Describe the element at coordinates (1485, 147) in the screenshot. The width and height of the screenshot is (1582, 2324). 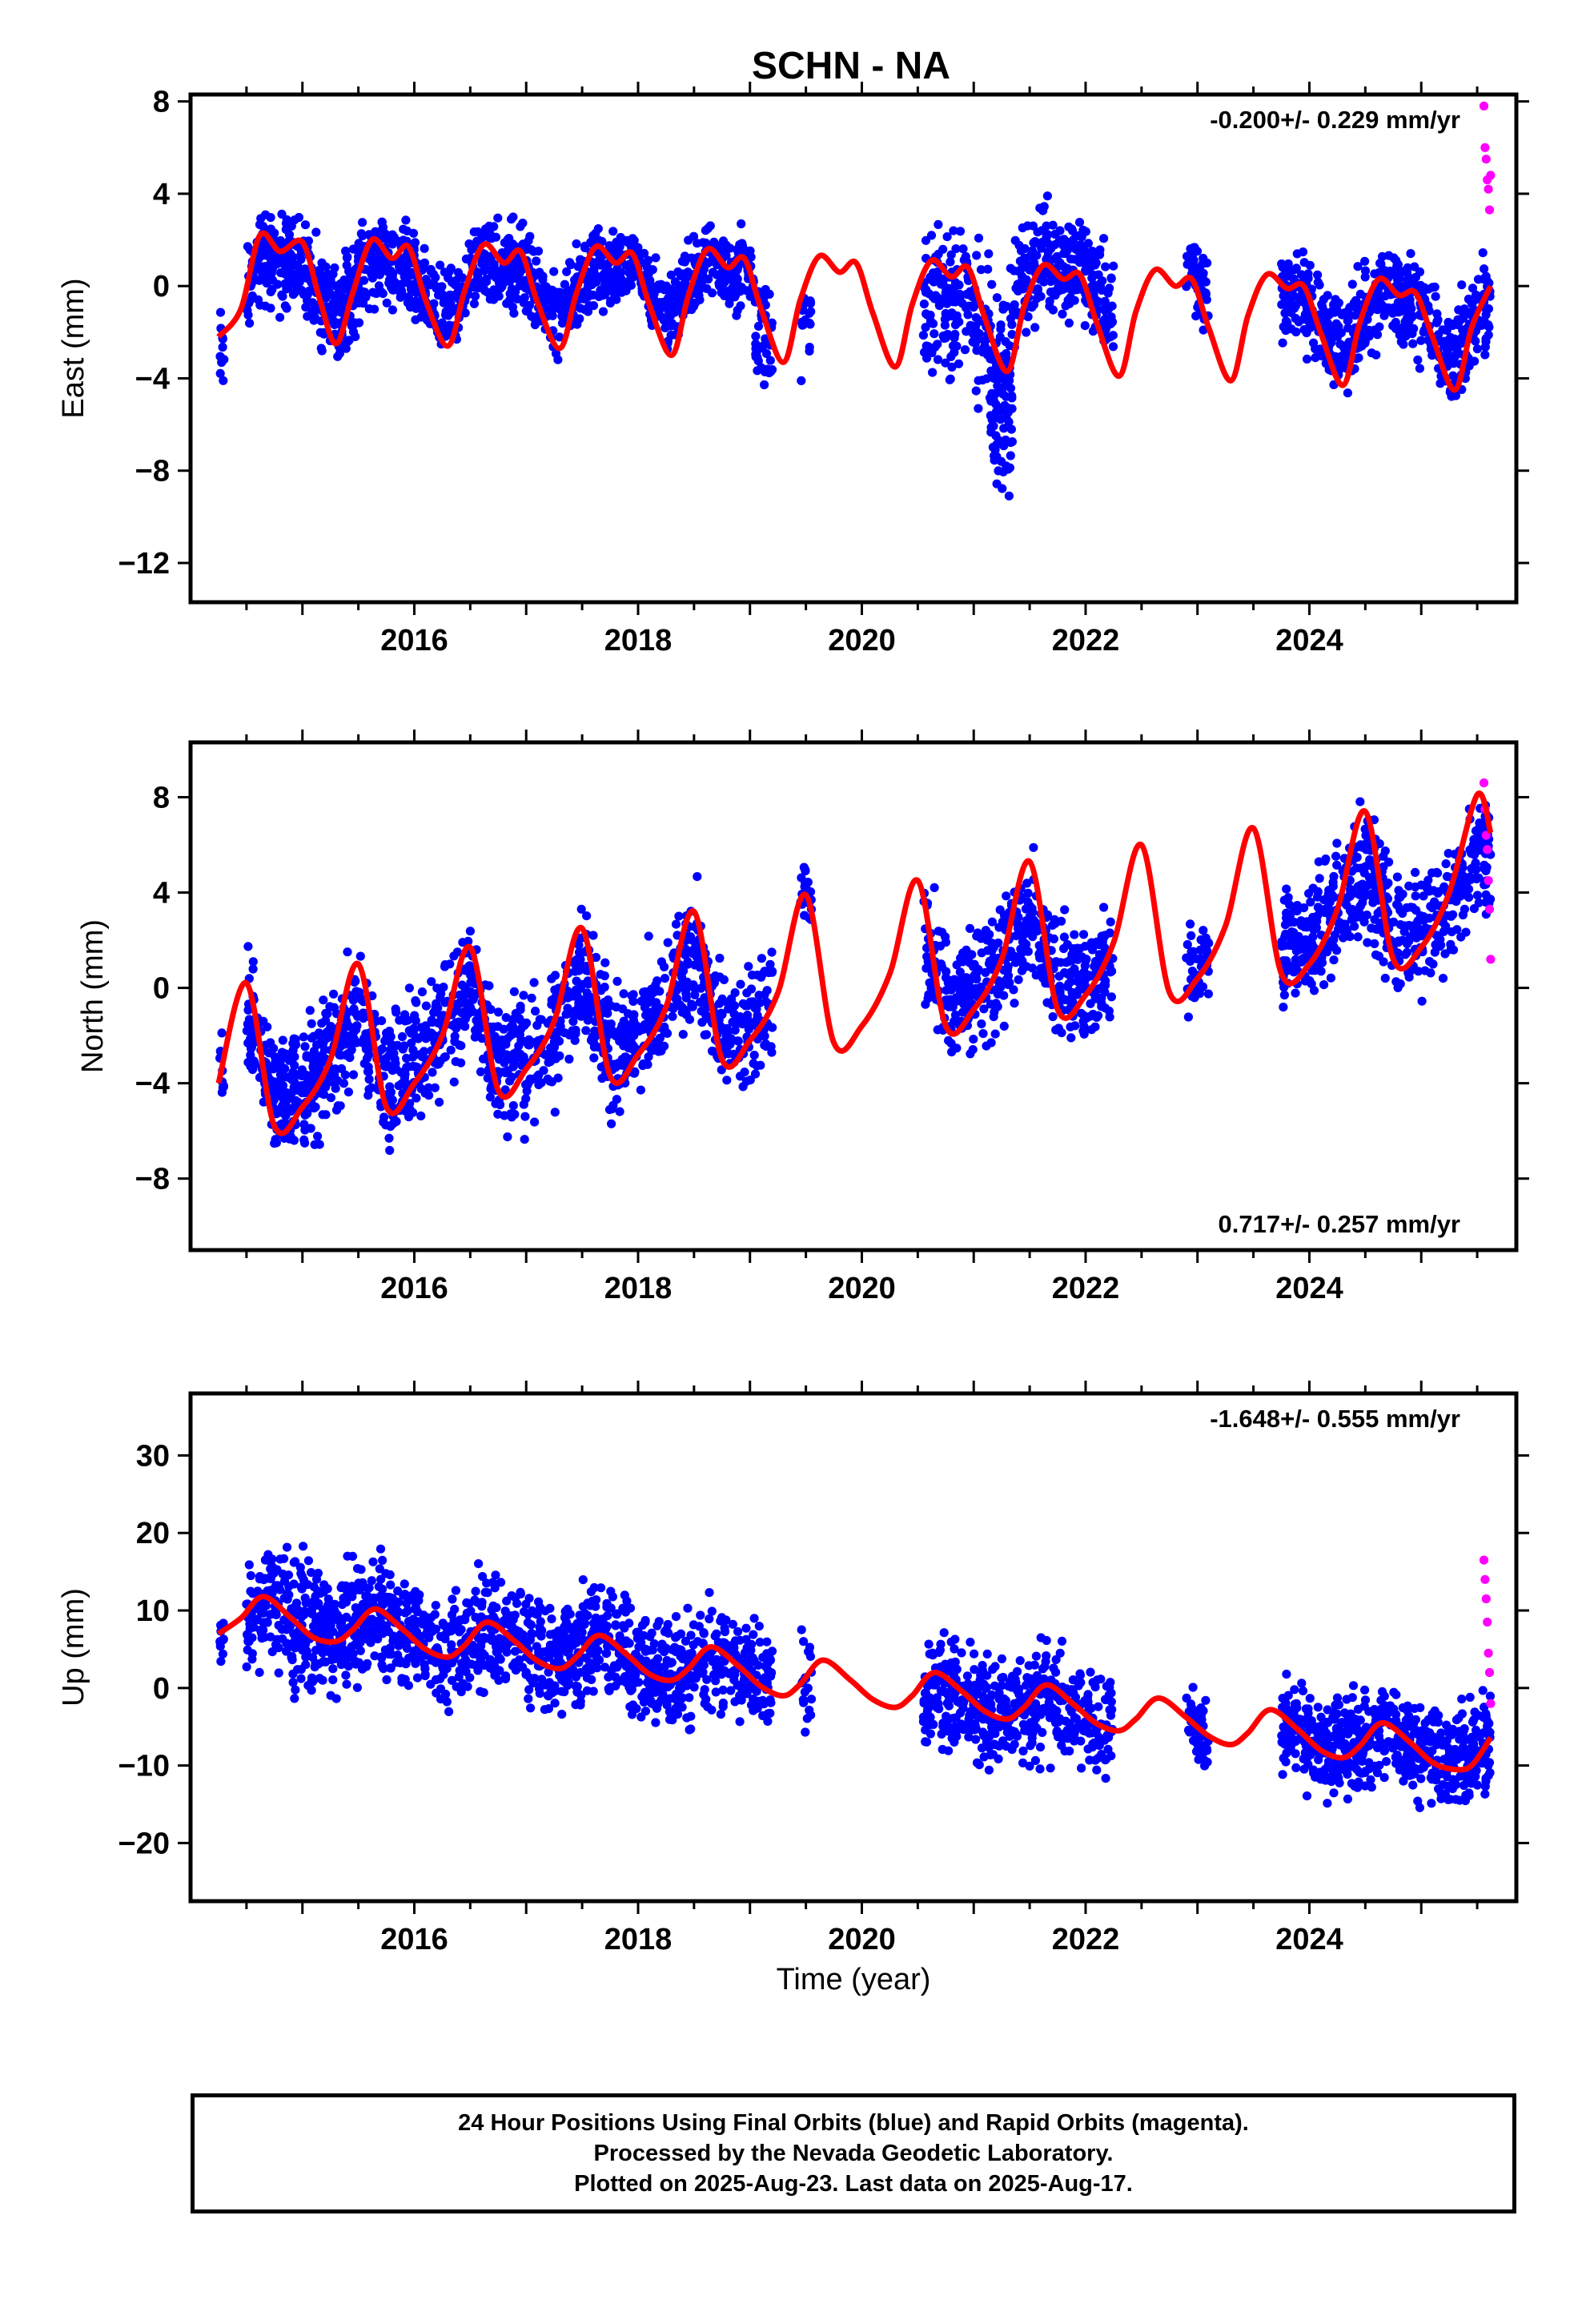
I see `rapid-orbit-point` at that location.